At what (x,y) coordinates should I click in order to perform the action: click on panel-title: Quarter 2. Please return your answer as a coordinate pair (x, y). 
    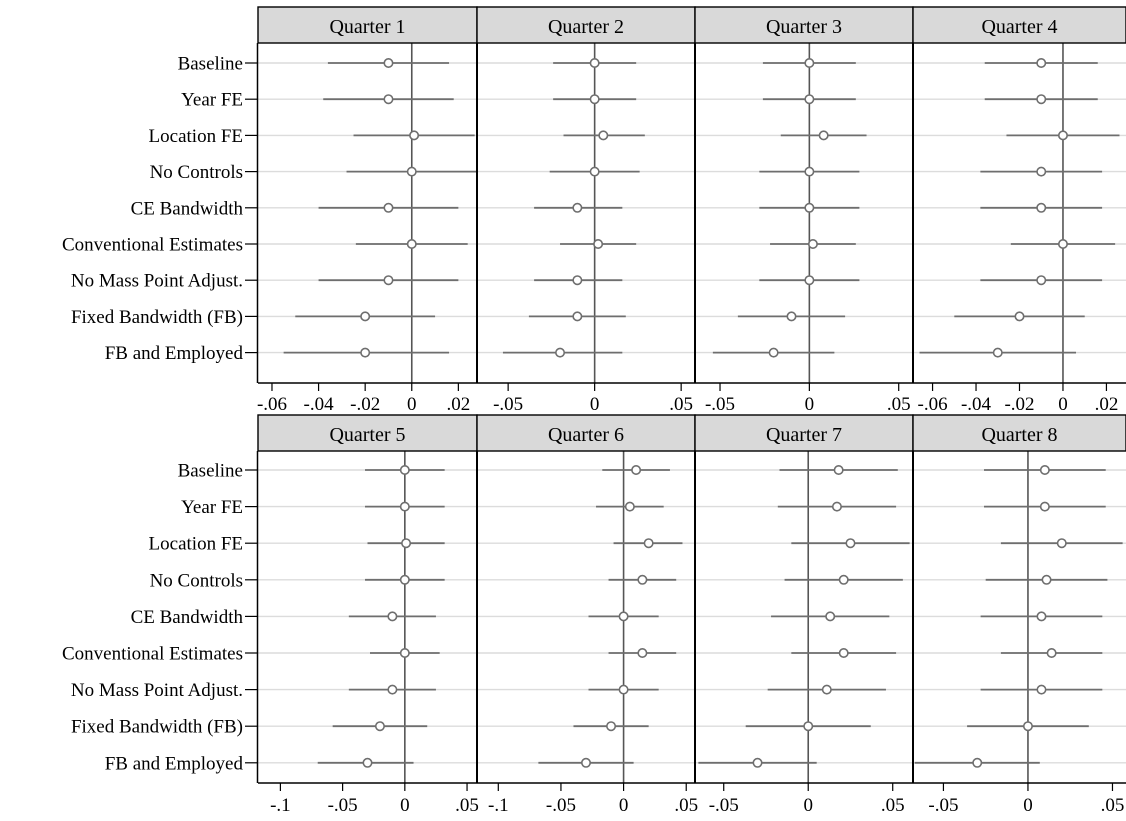
    Looking at the image, I should click on (586, 27).